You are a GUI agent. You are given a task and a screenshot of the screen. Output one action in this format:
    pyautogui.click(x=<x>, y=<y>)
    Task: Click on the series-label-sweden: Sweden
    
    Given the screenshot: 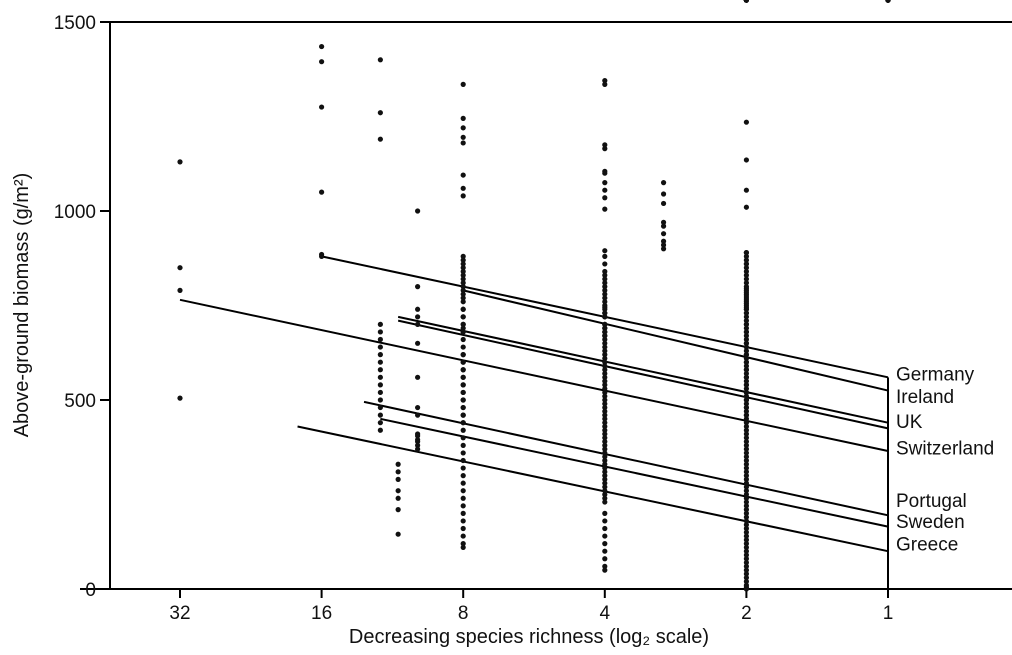 What is the action you would take?
    pyautogui.click(x=930, y=522)
    